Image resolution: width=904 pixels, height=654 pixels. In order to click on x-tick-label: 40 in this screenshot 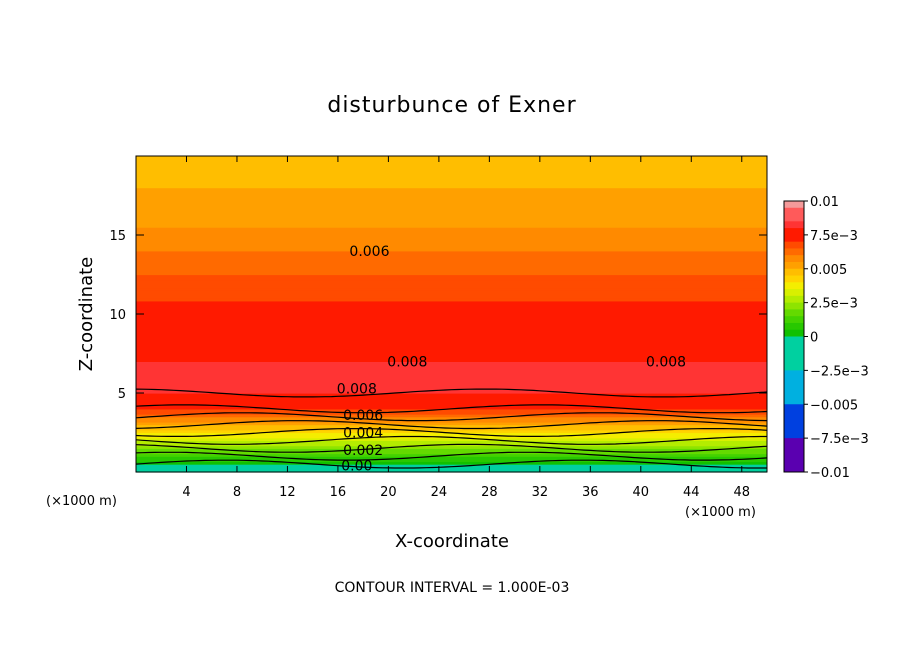, I will do `click(641, 492)`.